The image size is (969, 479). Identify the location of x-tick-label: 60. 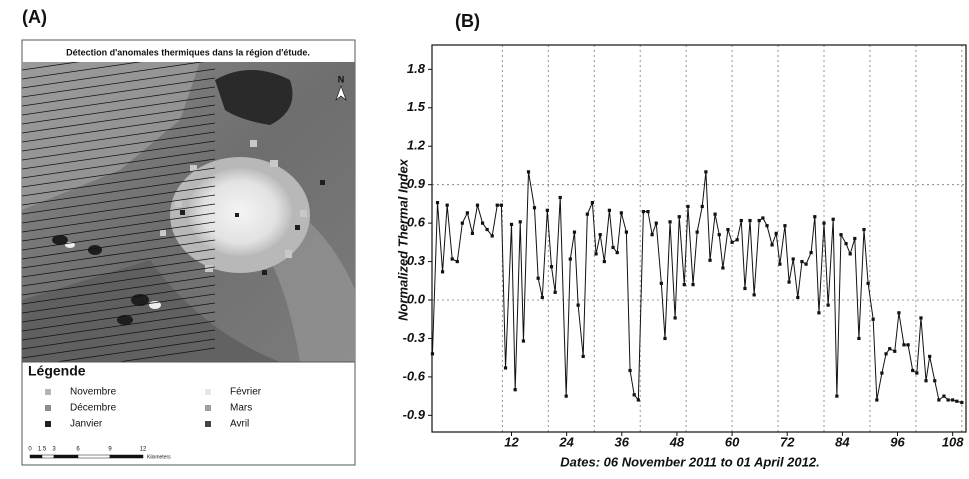
(732, 441).